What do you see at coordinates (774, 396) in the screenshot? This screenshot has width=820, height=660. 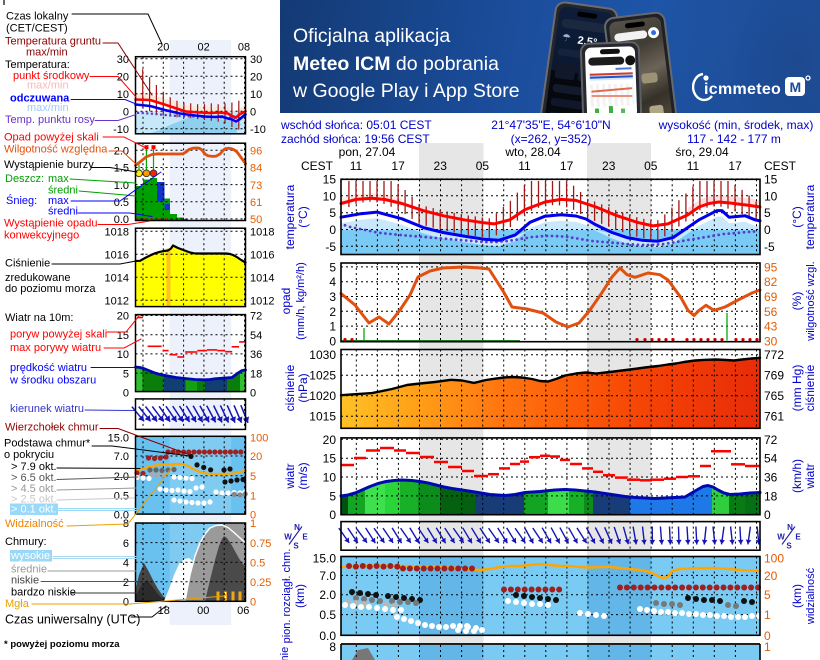 I see `svg-text: 765` at bounding box center [774, 396].